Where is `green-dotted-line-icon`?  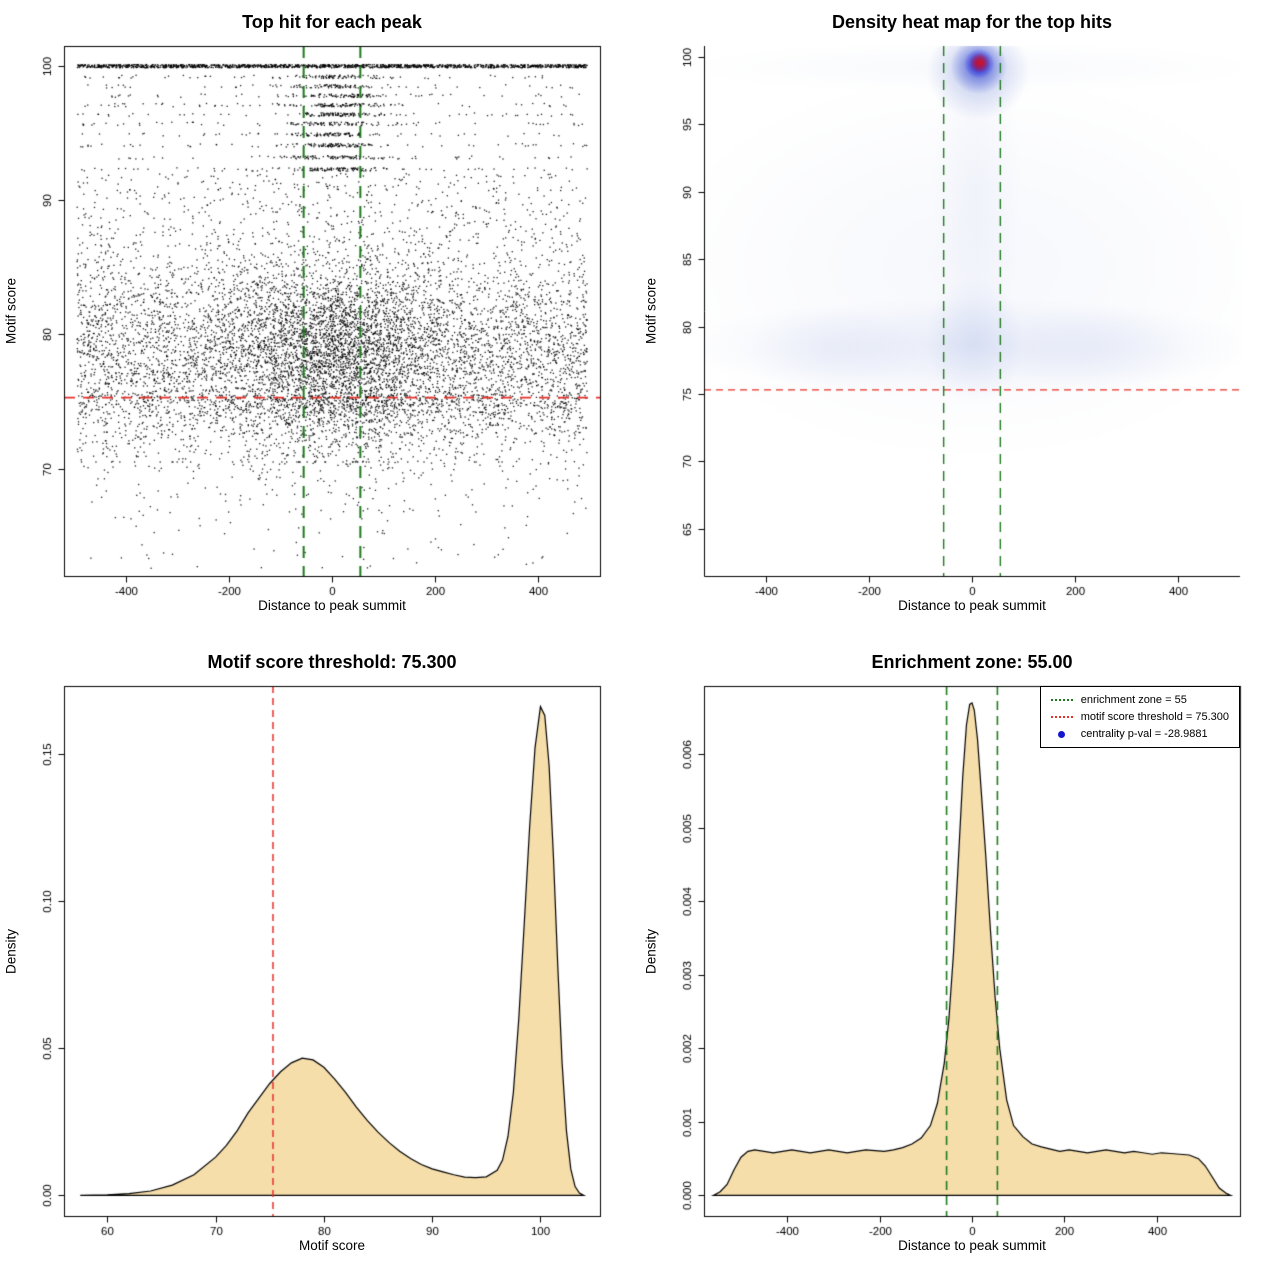 green-dotted-line-icon is located at coordinates (1061, 700).